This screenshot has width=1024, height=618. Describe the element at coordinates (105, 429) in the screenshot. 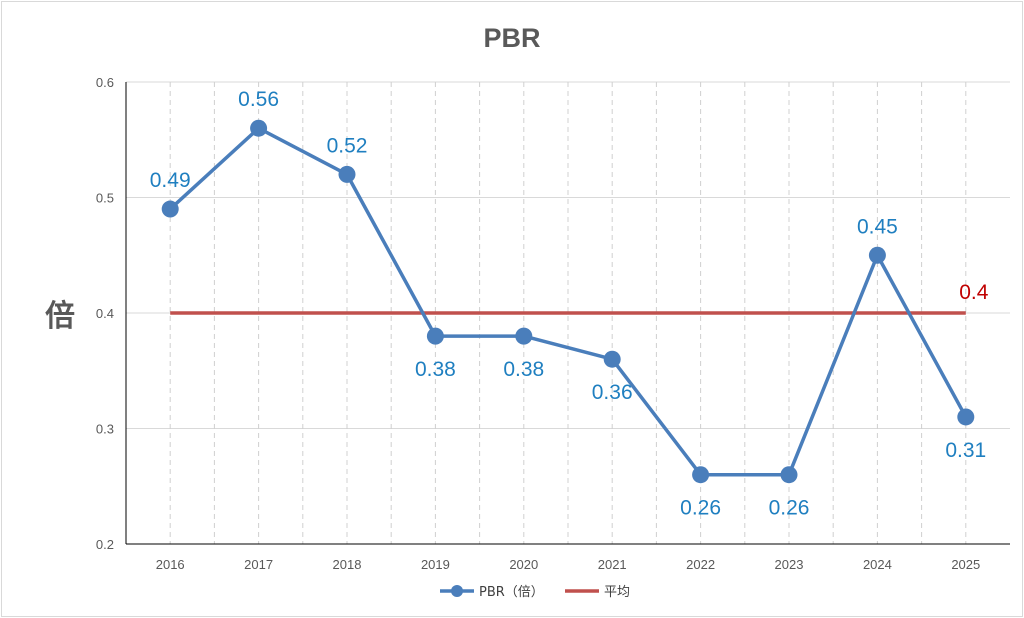

I see `y-tick-label: 0.3` at that location.